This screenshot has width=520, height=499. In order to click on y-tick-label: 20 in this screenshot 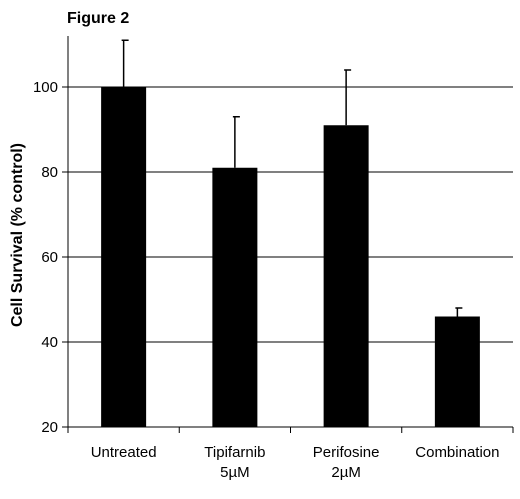, I will do `click(49, 427)`.